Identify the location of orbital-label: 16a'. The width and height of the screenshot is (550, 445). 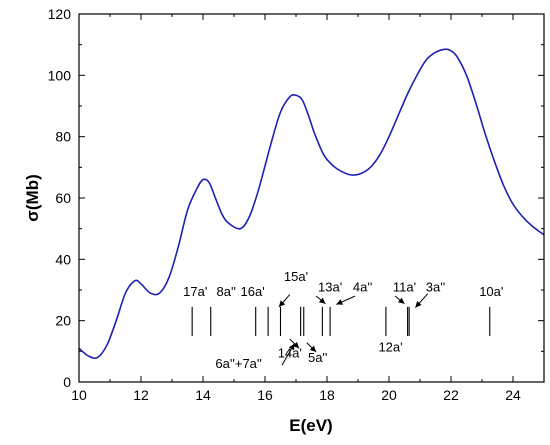
(253, 291).